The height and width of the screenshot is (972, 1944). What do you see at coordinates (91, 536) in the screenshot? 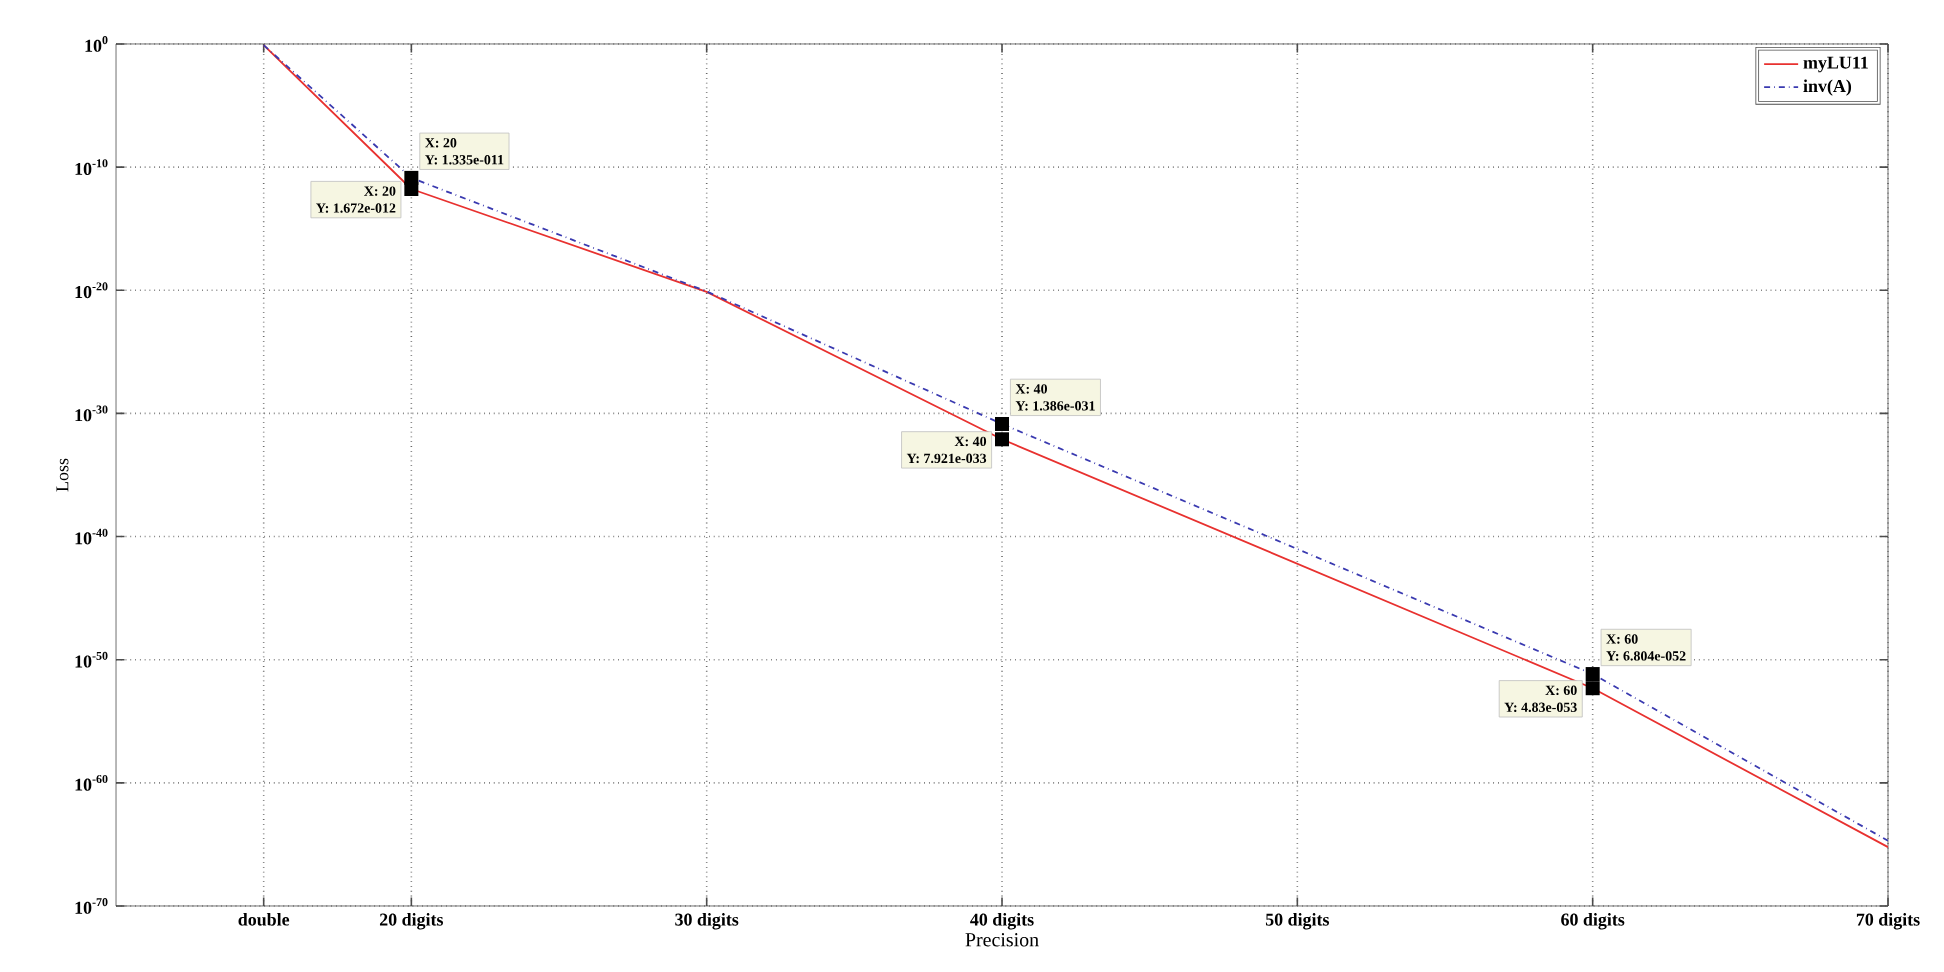
I see `y-tick-label: 10$^{-40}$` at bounding box center [91, 536].